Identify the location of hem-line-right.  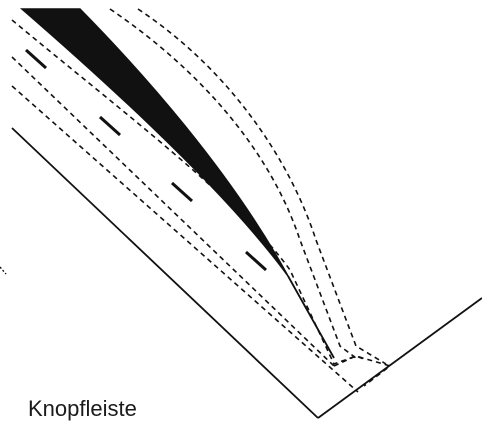
(399, 358).